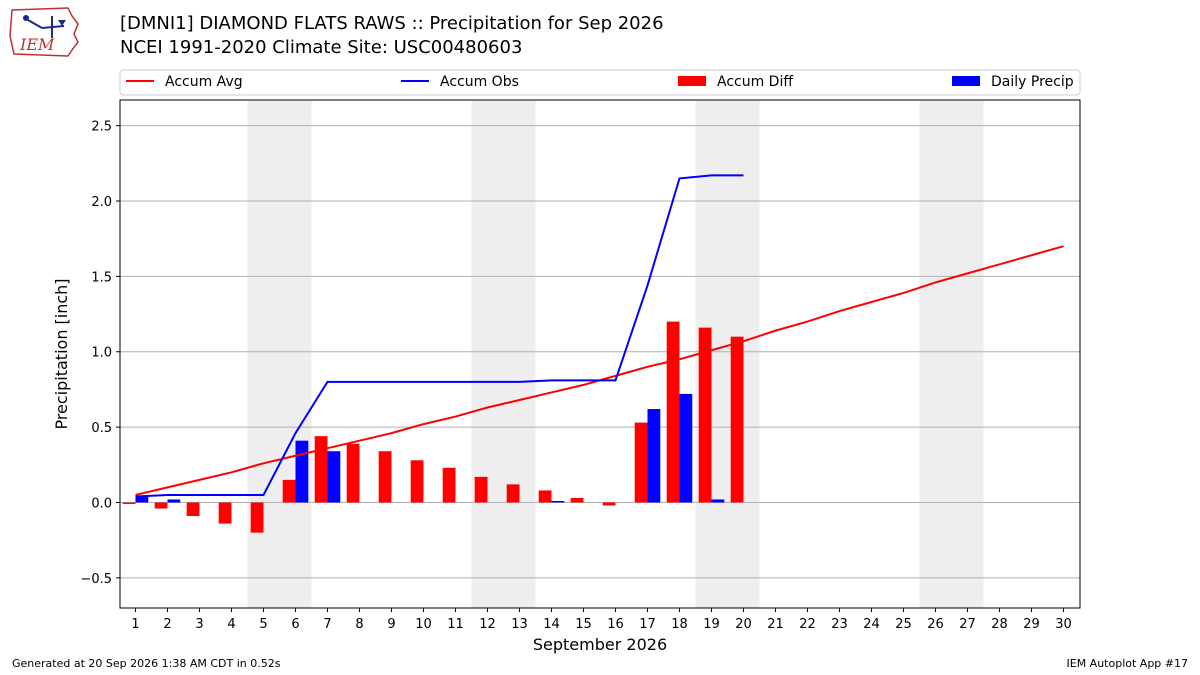 The image size is (1200, 675). Describe the element at coordinates (903, 624) in the screenshot. I see `x-tick-label: 25` at that location.